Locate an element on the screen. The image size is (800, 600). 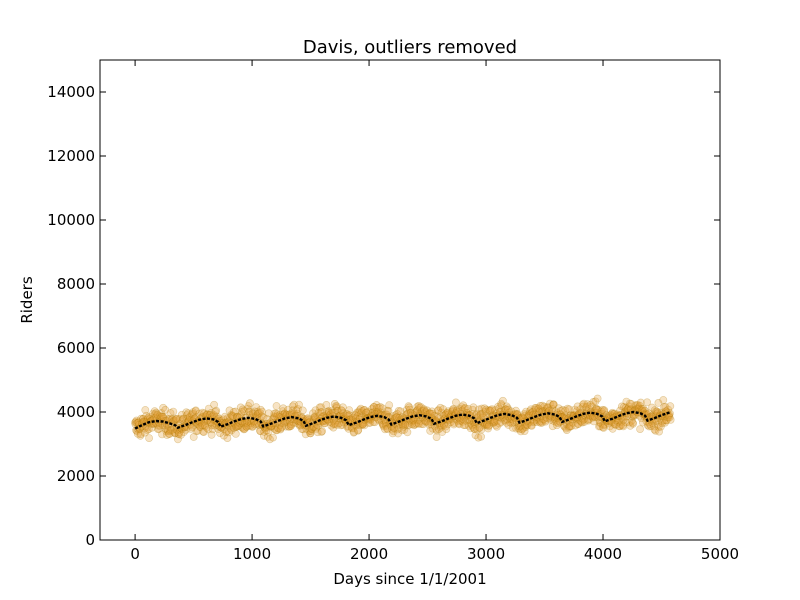
y-tick-label: 8000 is located at coordinates (76, 284).